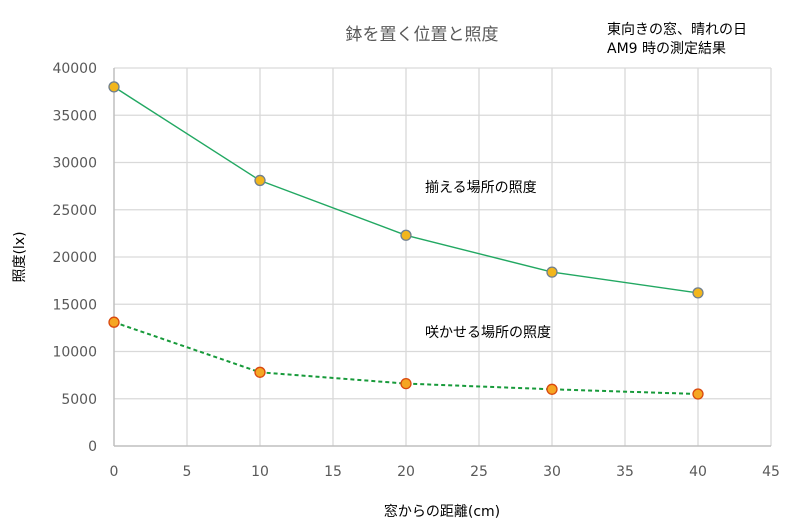 Image resolution: width=803 pixels, height=530 pixels. Describe the element at coordinates (698, 472) in the screenshot. I see `x-tick-label: 40` at that location.